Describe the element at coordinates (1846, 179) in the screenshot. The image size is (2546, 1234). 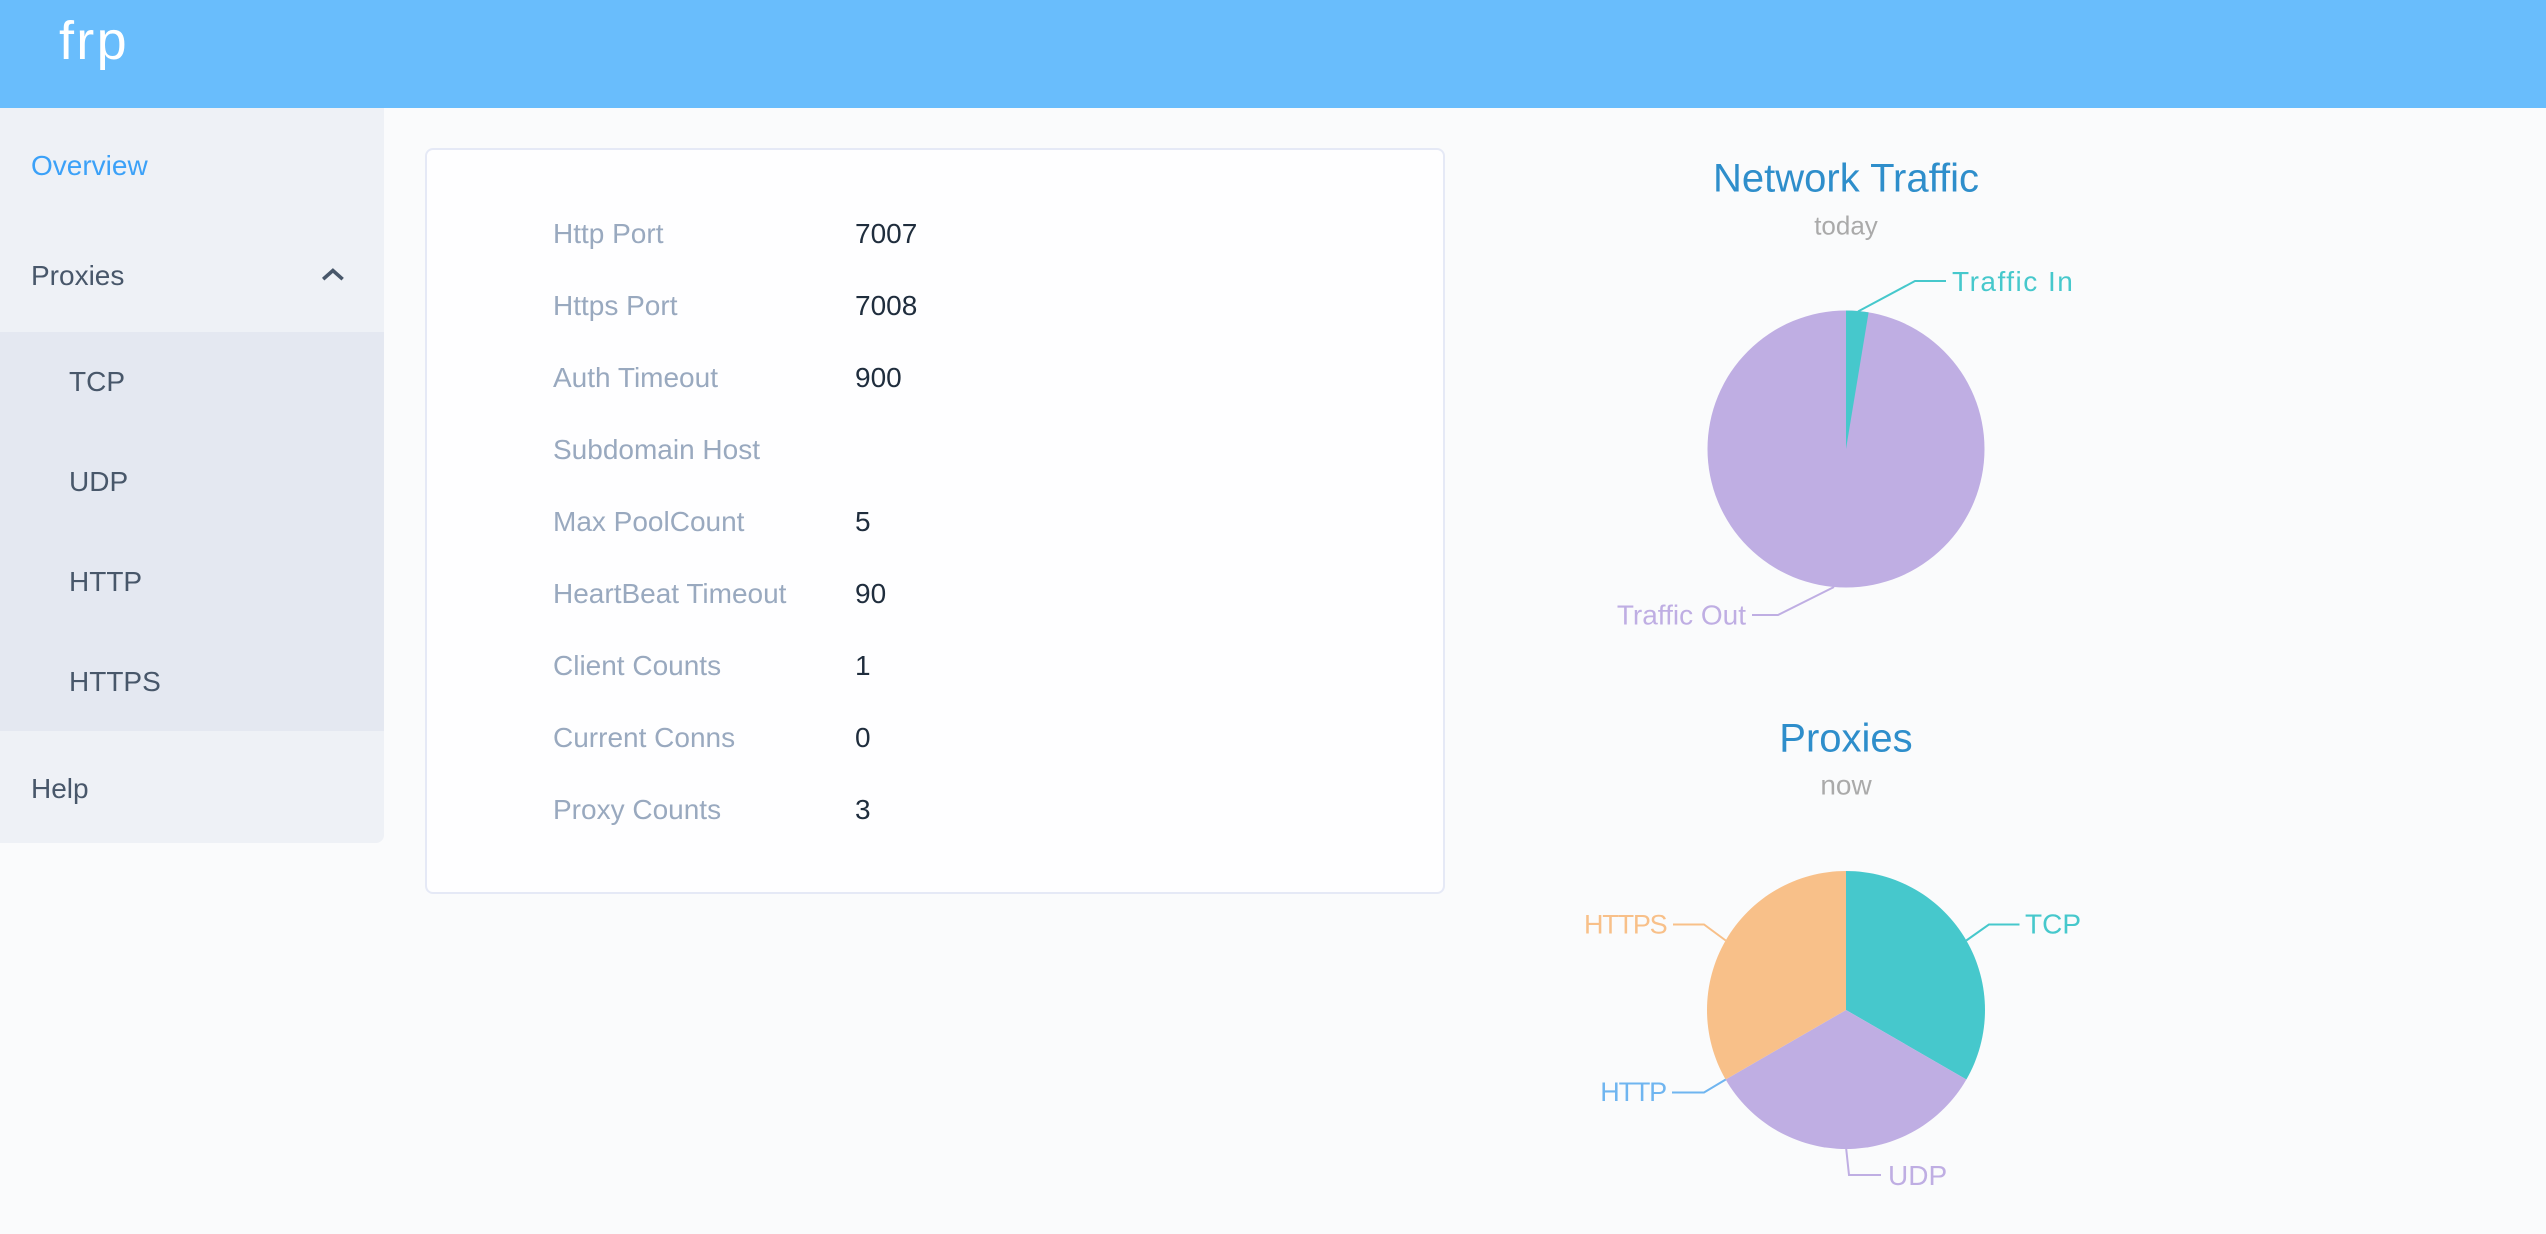
I see `svg-text: Network Traffic` at that location.